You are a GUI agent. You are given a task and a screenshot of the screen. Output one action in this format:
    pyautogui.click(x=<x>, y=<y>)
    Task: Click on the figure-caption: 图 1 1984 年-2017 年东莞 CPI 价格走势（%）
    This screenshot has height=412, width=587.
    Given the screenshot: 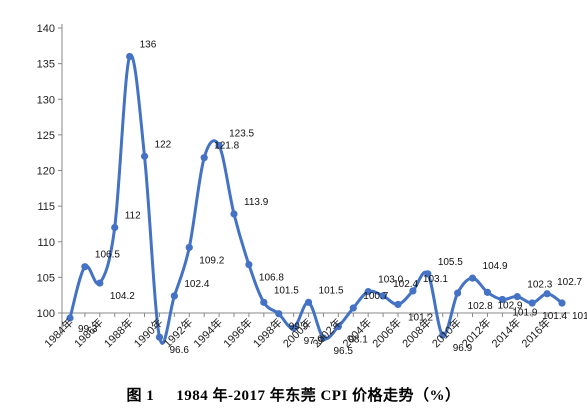 What is the action you would take?
    pyautogui.click(x=293, y=394)
    